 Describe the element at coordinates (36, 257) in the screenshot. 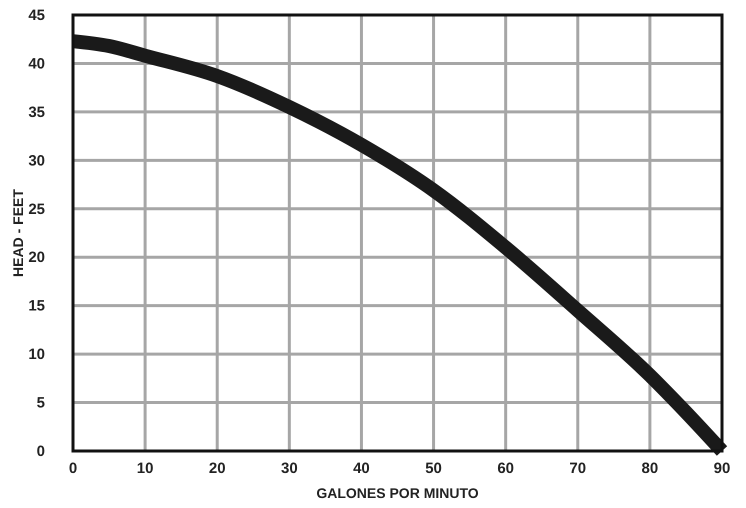

I see `y-tick-label: 20` at that location.